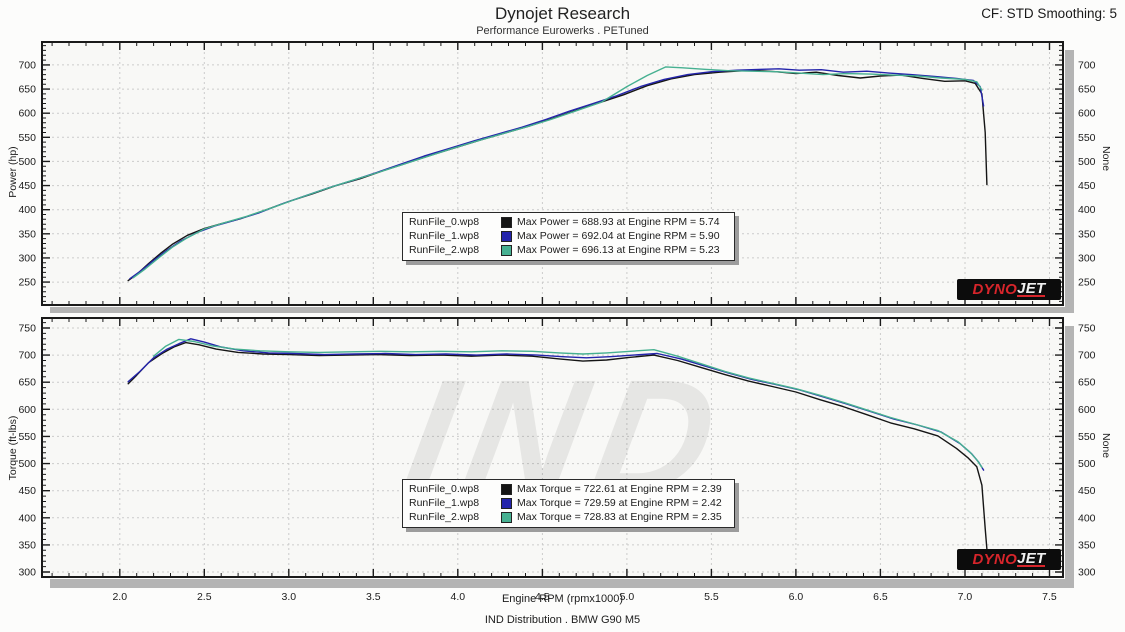  Describe the element at coordinates (1087, 162) in the screenshot. I see `power-ytick-label-right: 500` at that location.